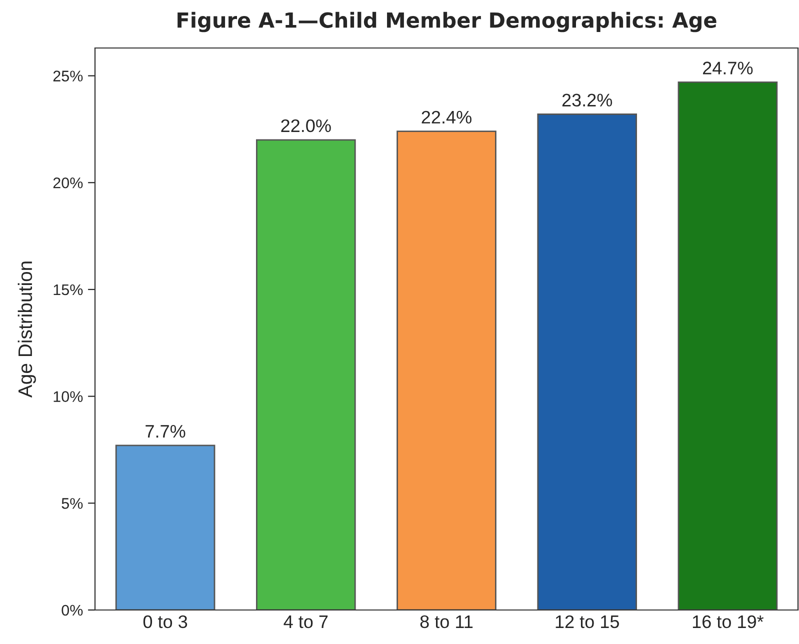 The image size is (799, 644). I want to click on y-tick-label: 0%, so click(72, 610).